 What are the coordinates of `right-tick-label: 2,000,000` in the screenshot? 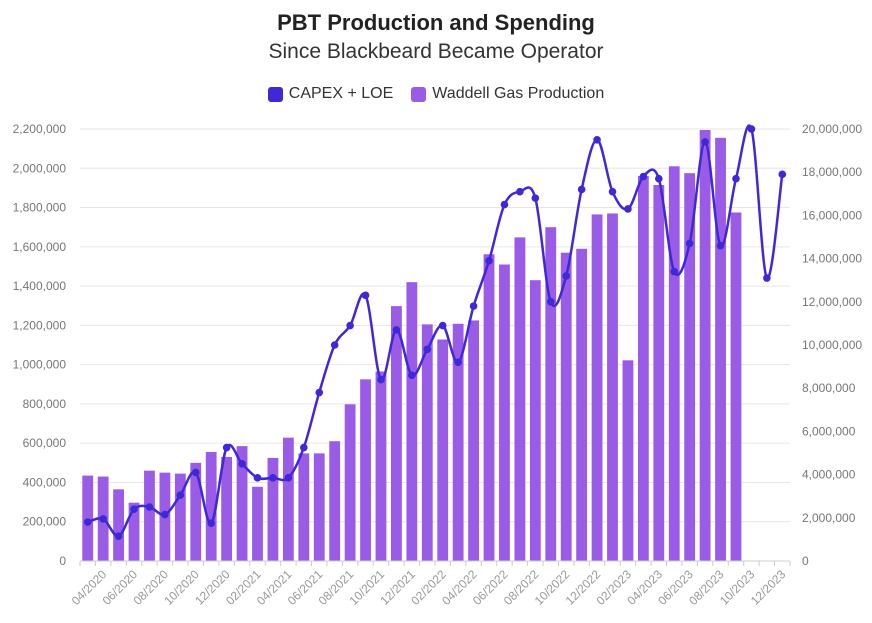 It's located at (829, 518).